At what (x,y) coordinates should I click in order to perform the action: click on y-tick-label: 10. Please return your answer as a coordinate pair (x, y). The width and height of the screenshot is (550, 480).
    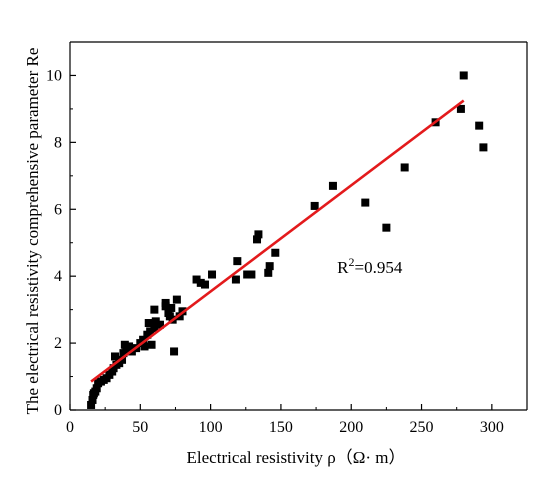
    Looking at the image, I should click on (54, 75).